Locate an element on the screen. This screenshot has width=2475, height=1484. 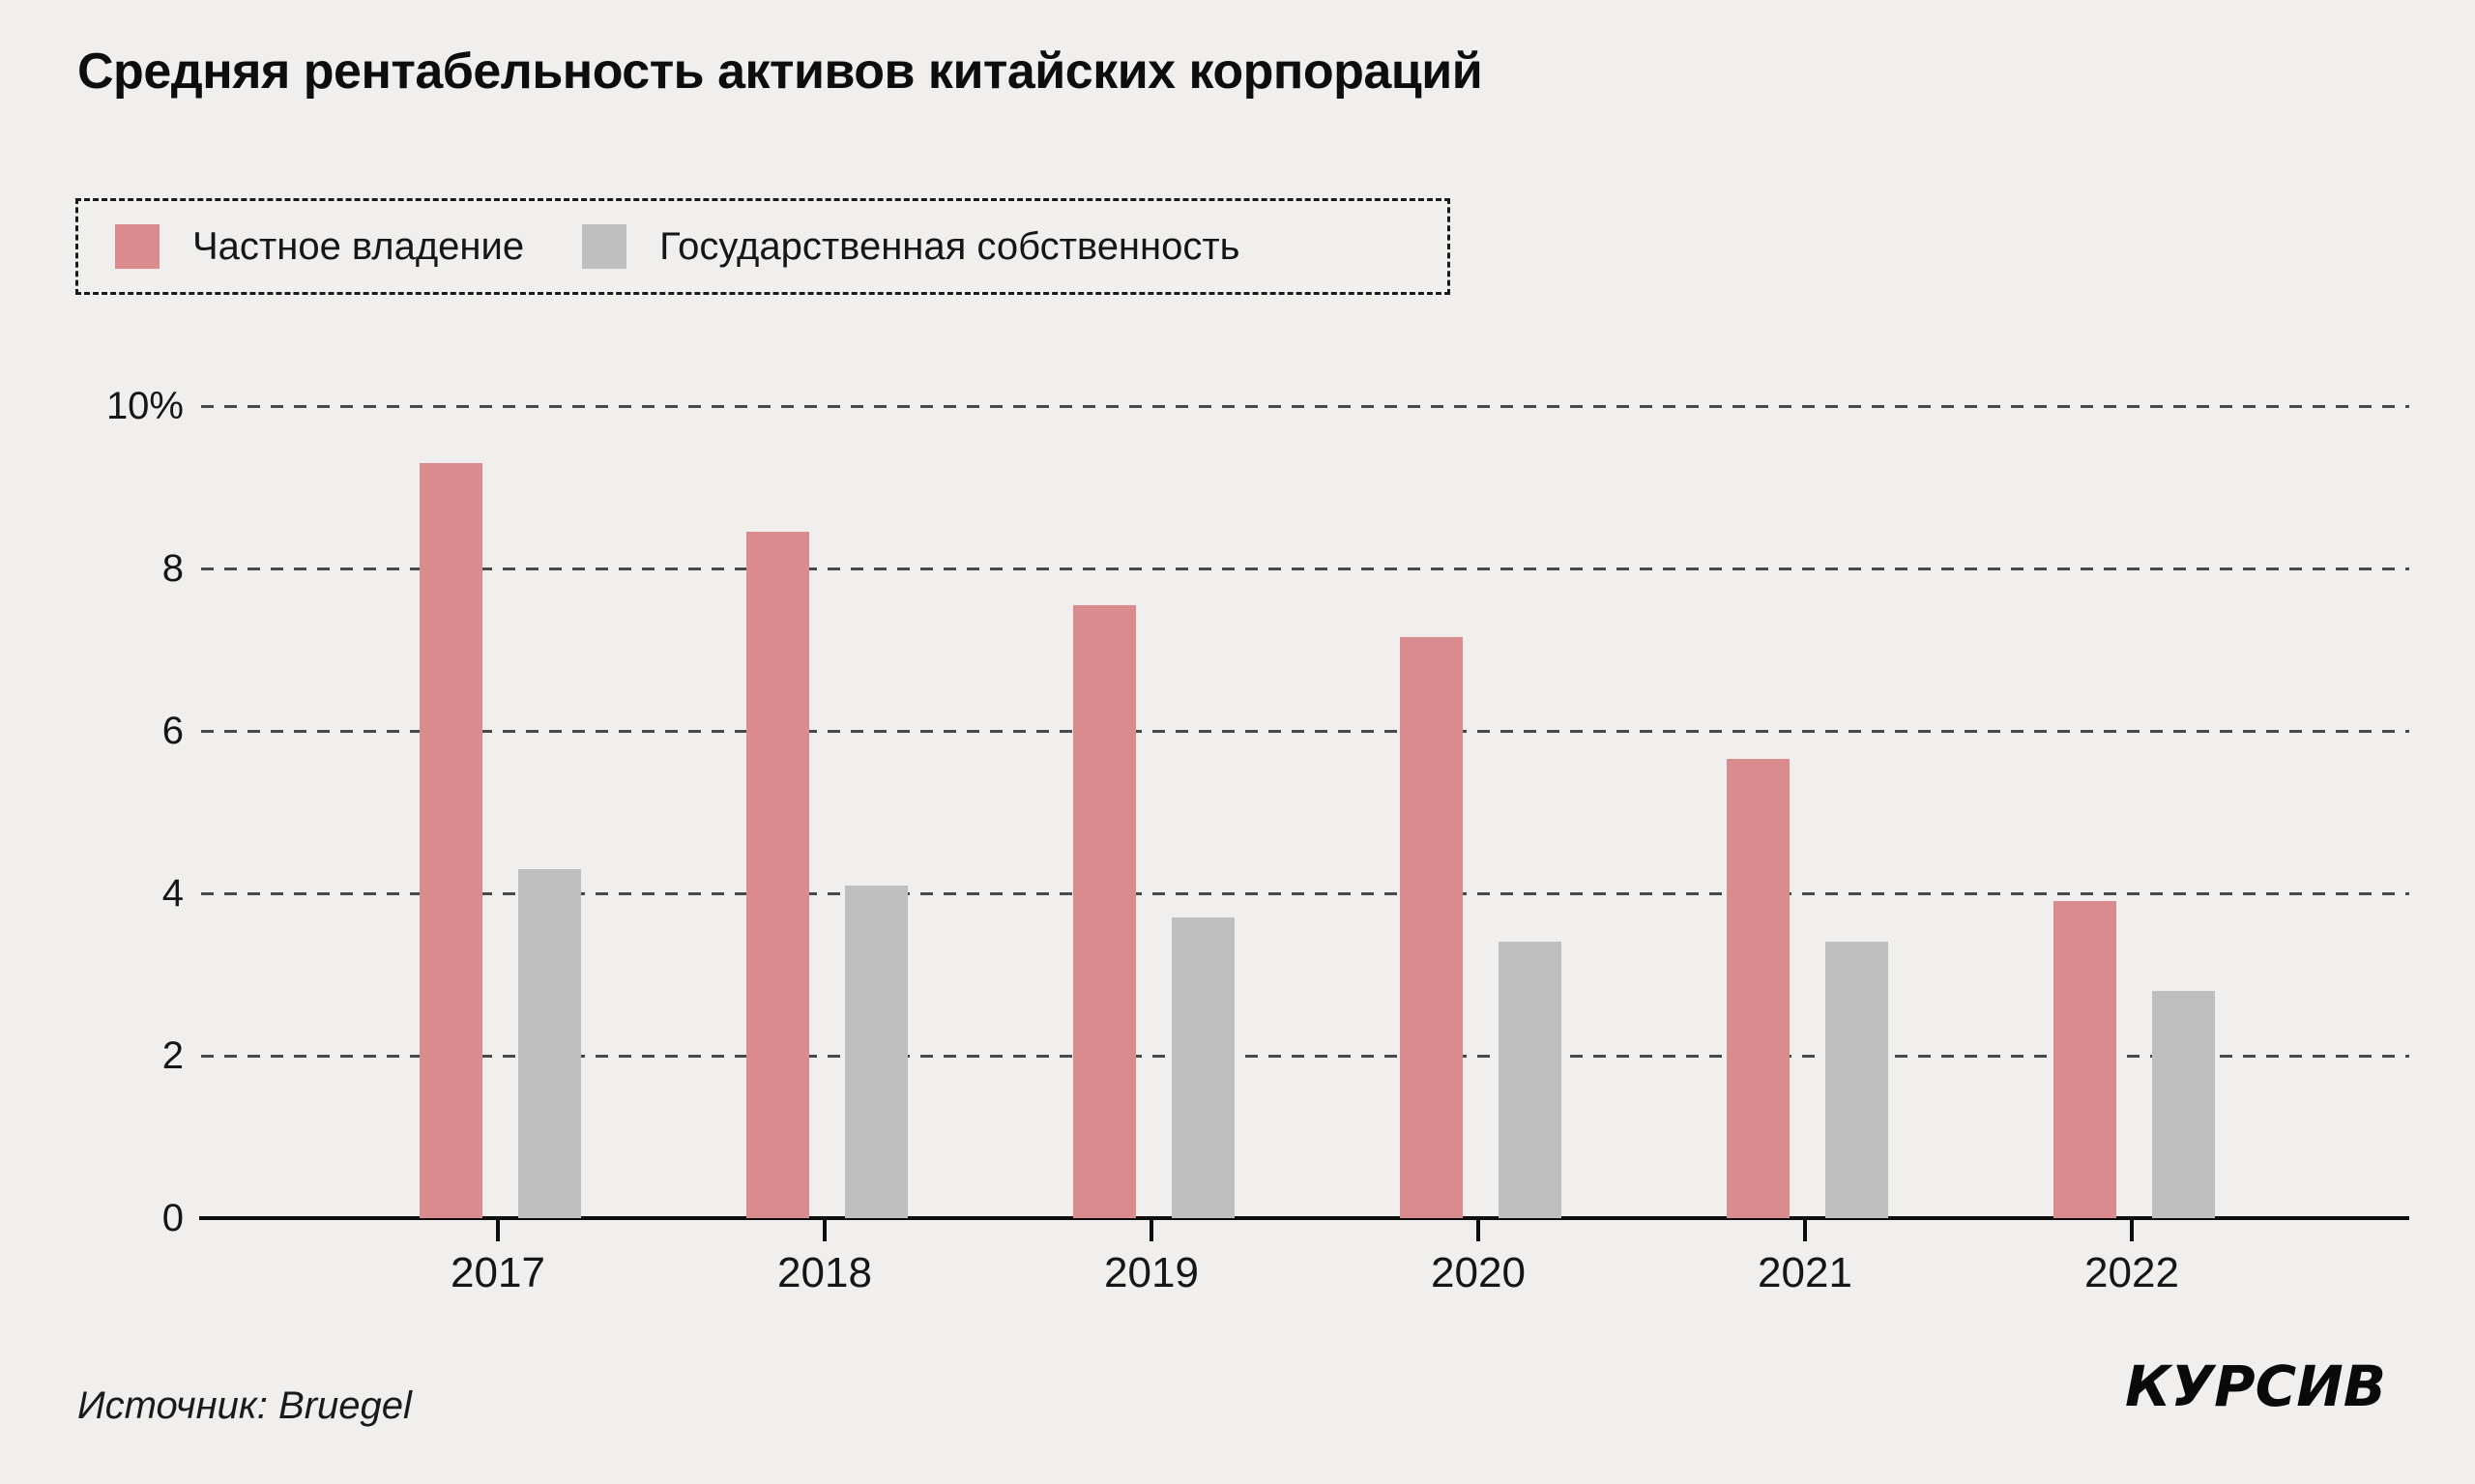
x-tick-2017 is located at coordinates (498, 1231).